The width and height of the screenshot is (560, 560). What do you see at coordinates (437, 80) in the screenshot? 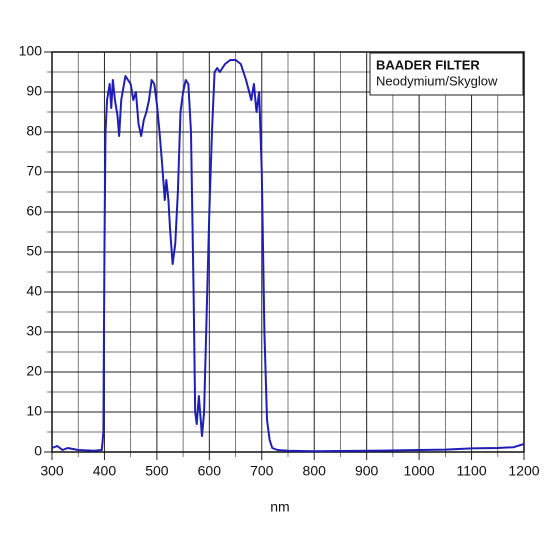
I see `chart-subtitle: Neodymium/Skyglow` at bounding box center [437, 80].